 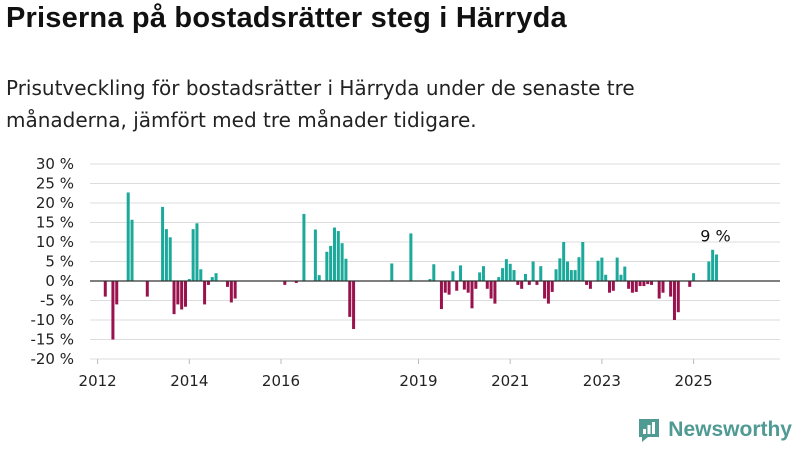 I want to click on y-tick-label: 5 %, so click(x=59, y=262).